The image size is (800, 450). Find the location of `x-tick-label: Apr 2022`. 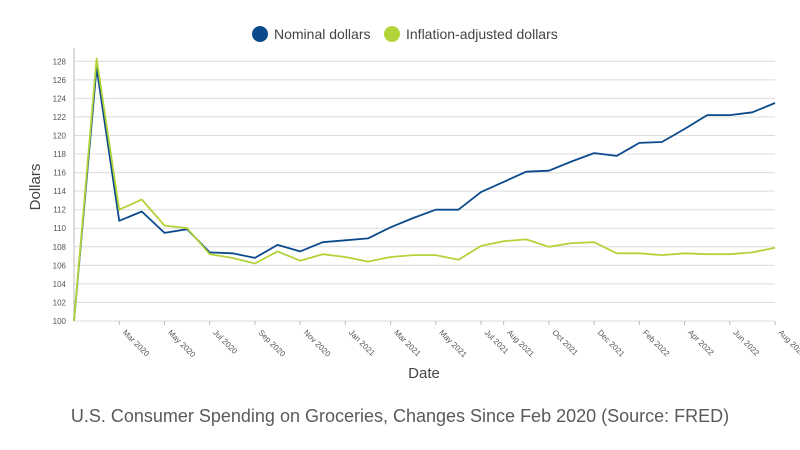

x-tick-label: Apr 2022 is located at coordinates (701, 343).